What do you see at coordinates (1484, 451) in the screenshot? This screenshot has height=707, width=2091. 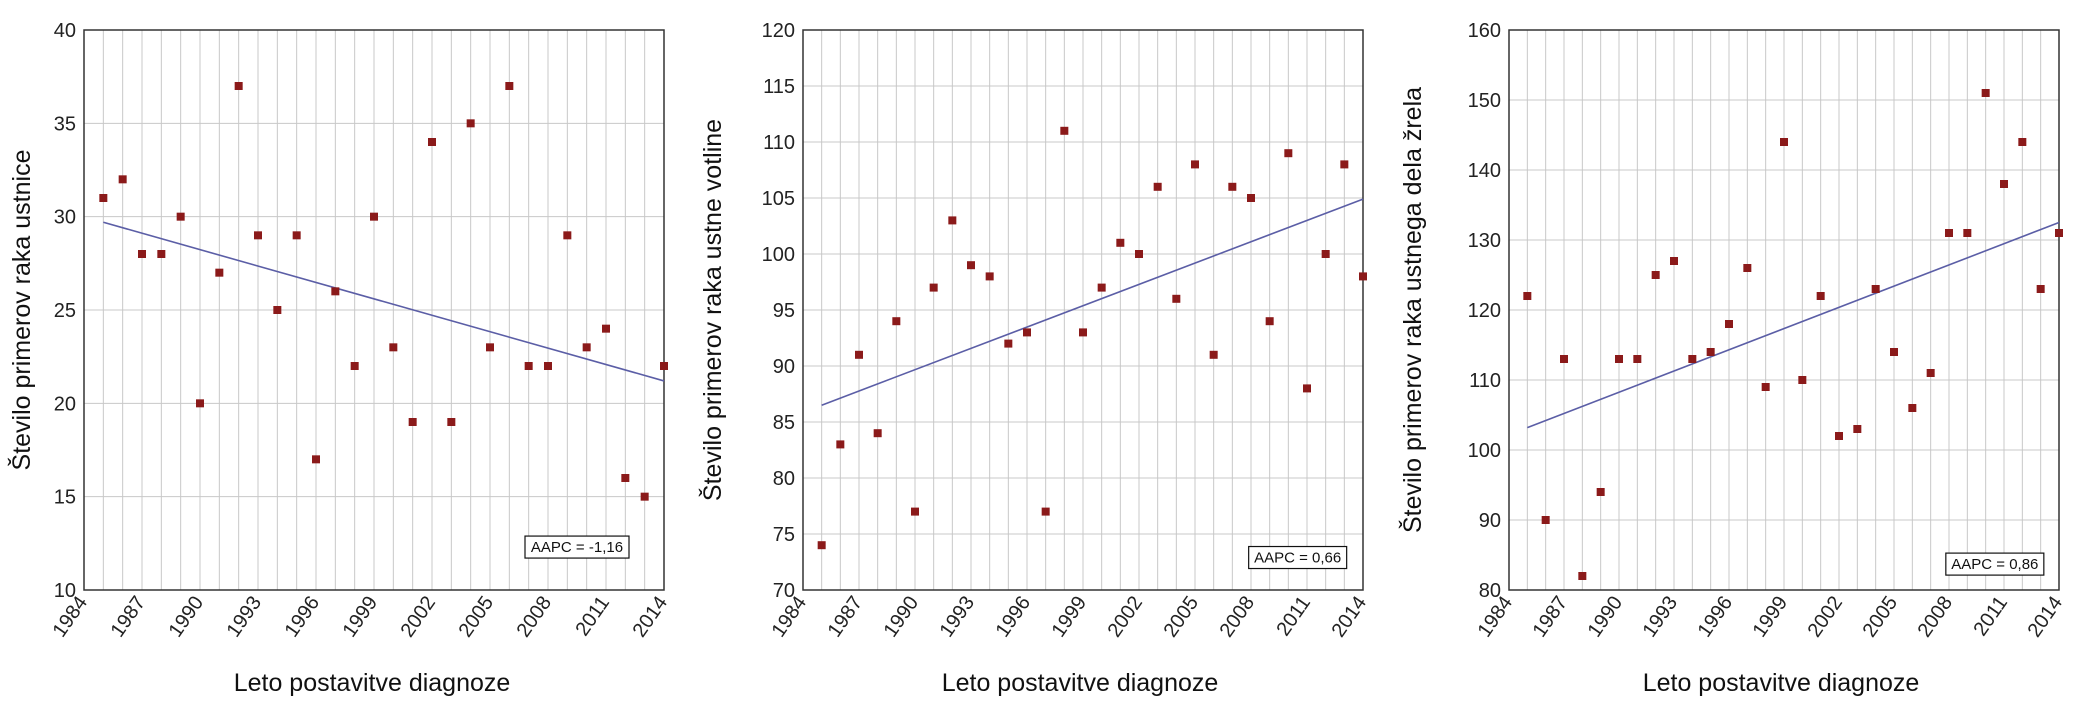 I see `y-tick-label: 100` at bounding box center [1484, 451].